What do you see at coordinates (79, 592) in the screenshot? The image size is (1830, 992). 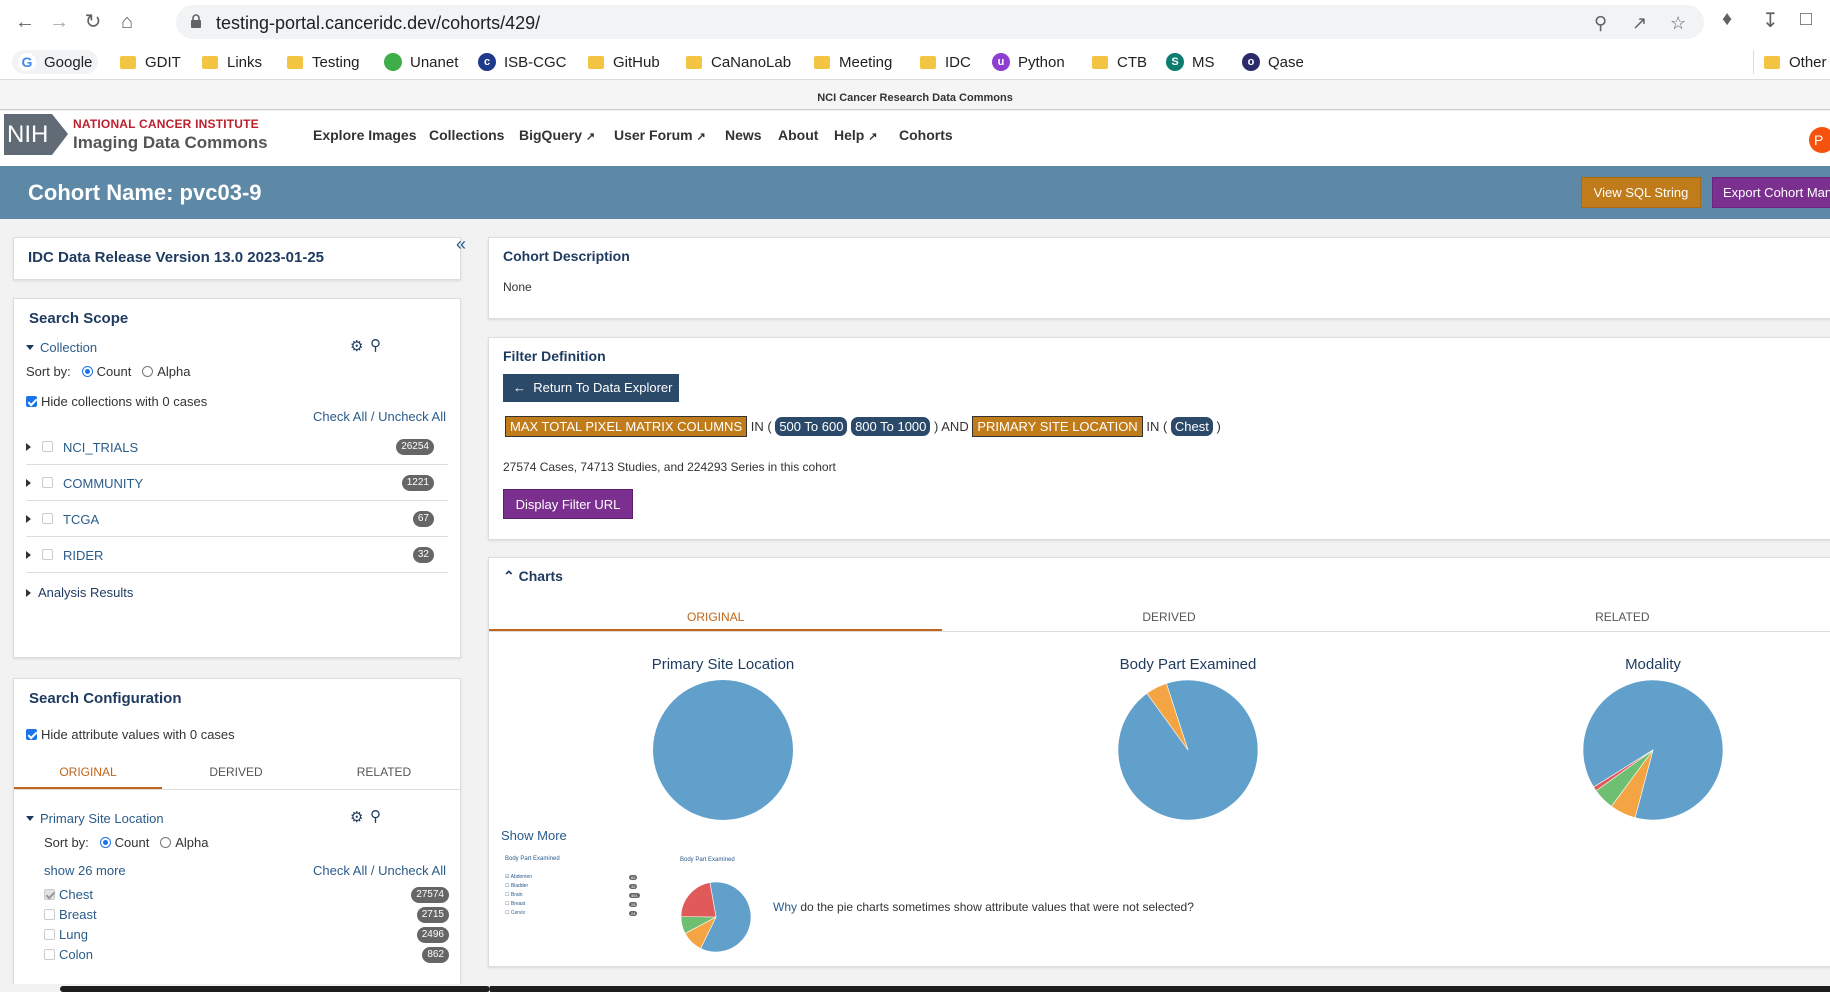 I see `analysis-results-toggle: Analysis Results` at bounding box center [79, 592].